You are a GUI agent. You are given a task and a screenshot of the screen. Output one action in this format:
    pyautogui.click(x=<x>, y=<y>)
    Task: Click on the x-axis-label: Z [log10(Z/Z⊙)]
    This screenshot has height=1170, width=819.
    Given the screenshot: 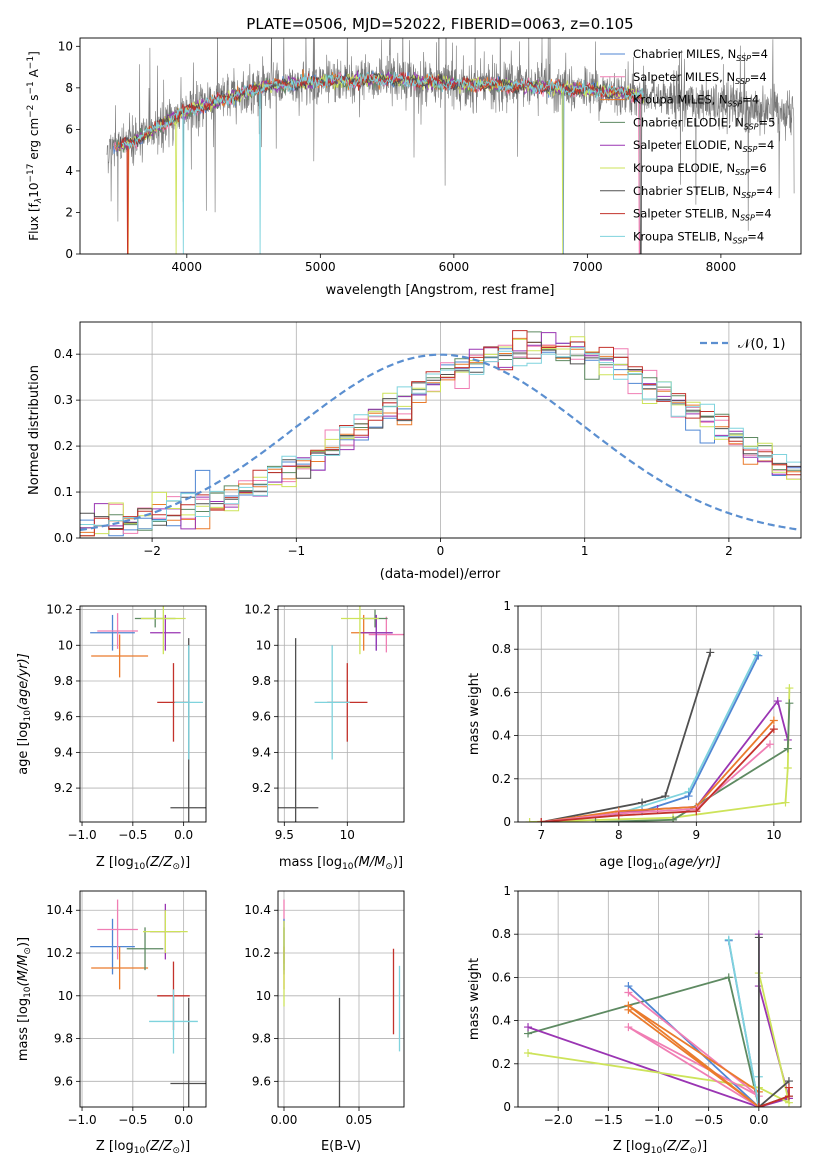 What is the action you would take?
    pyautogui.click(x=143, y=863)
    